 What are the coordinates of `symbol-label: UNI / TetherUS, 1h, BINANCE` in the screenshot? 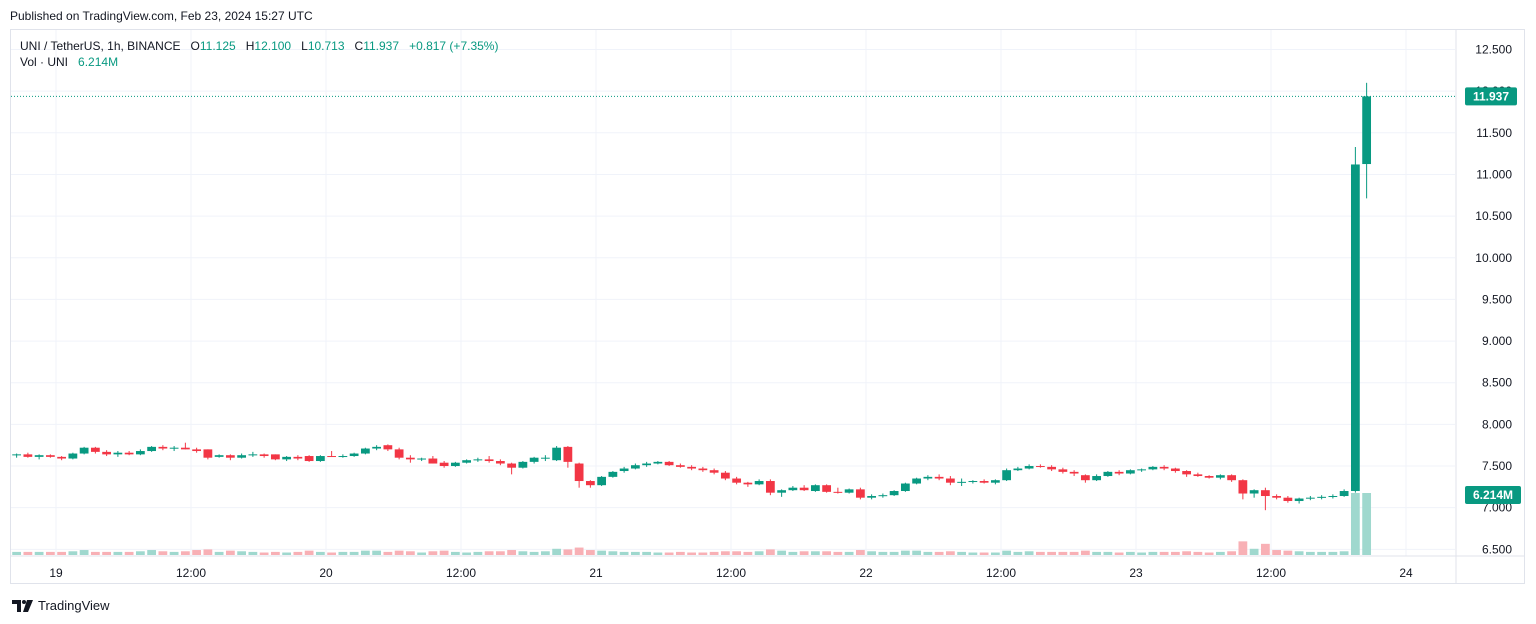 It's located at (100, 46).